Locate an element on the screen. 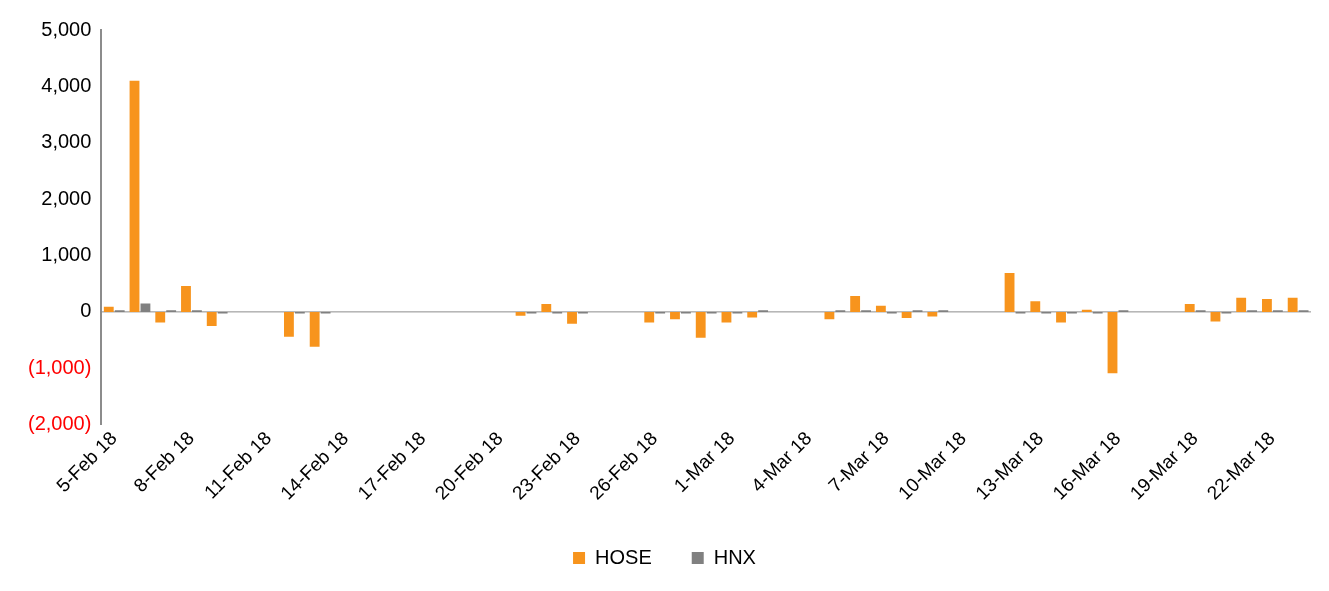 The width and height of the screenshot is (1329, 591). y-tick-label: (2,000) is located at coordinates (59, 423).